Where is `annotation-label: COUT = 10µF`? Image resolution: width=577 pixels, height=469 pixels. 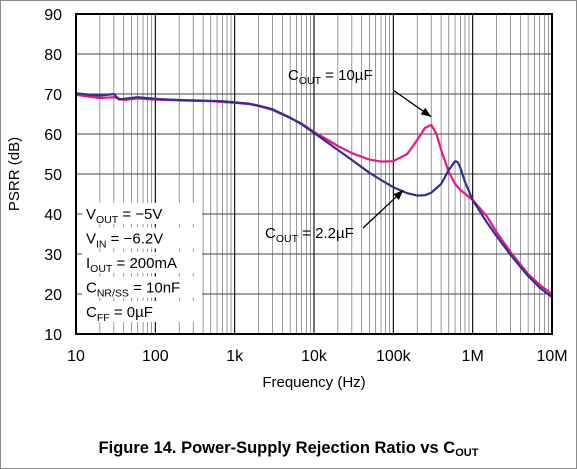
annotation-label: COUT = 10µF is located at coordinates (330, 77).